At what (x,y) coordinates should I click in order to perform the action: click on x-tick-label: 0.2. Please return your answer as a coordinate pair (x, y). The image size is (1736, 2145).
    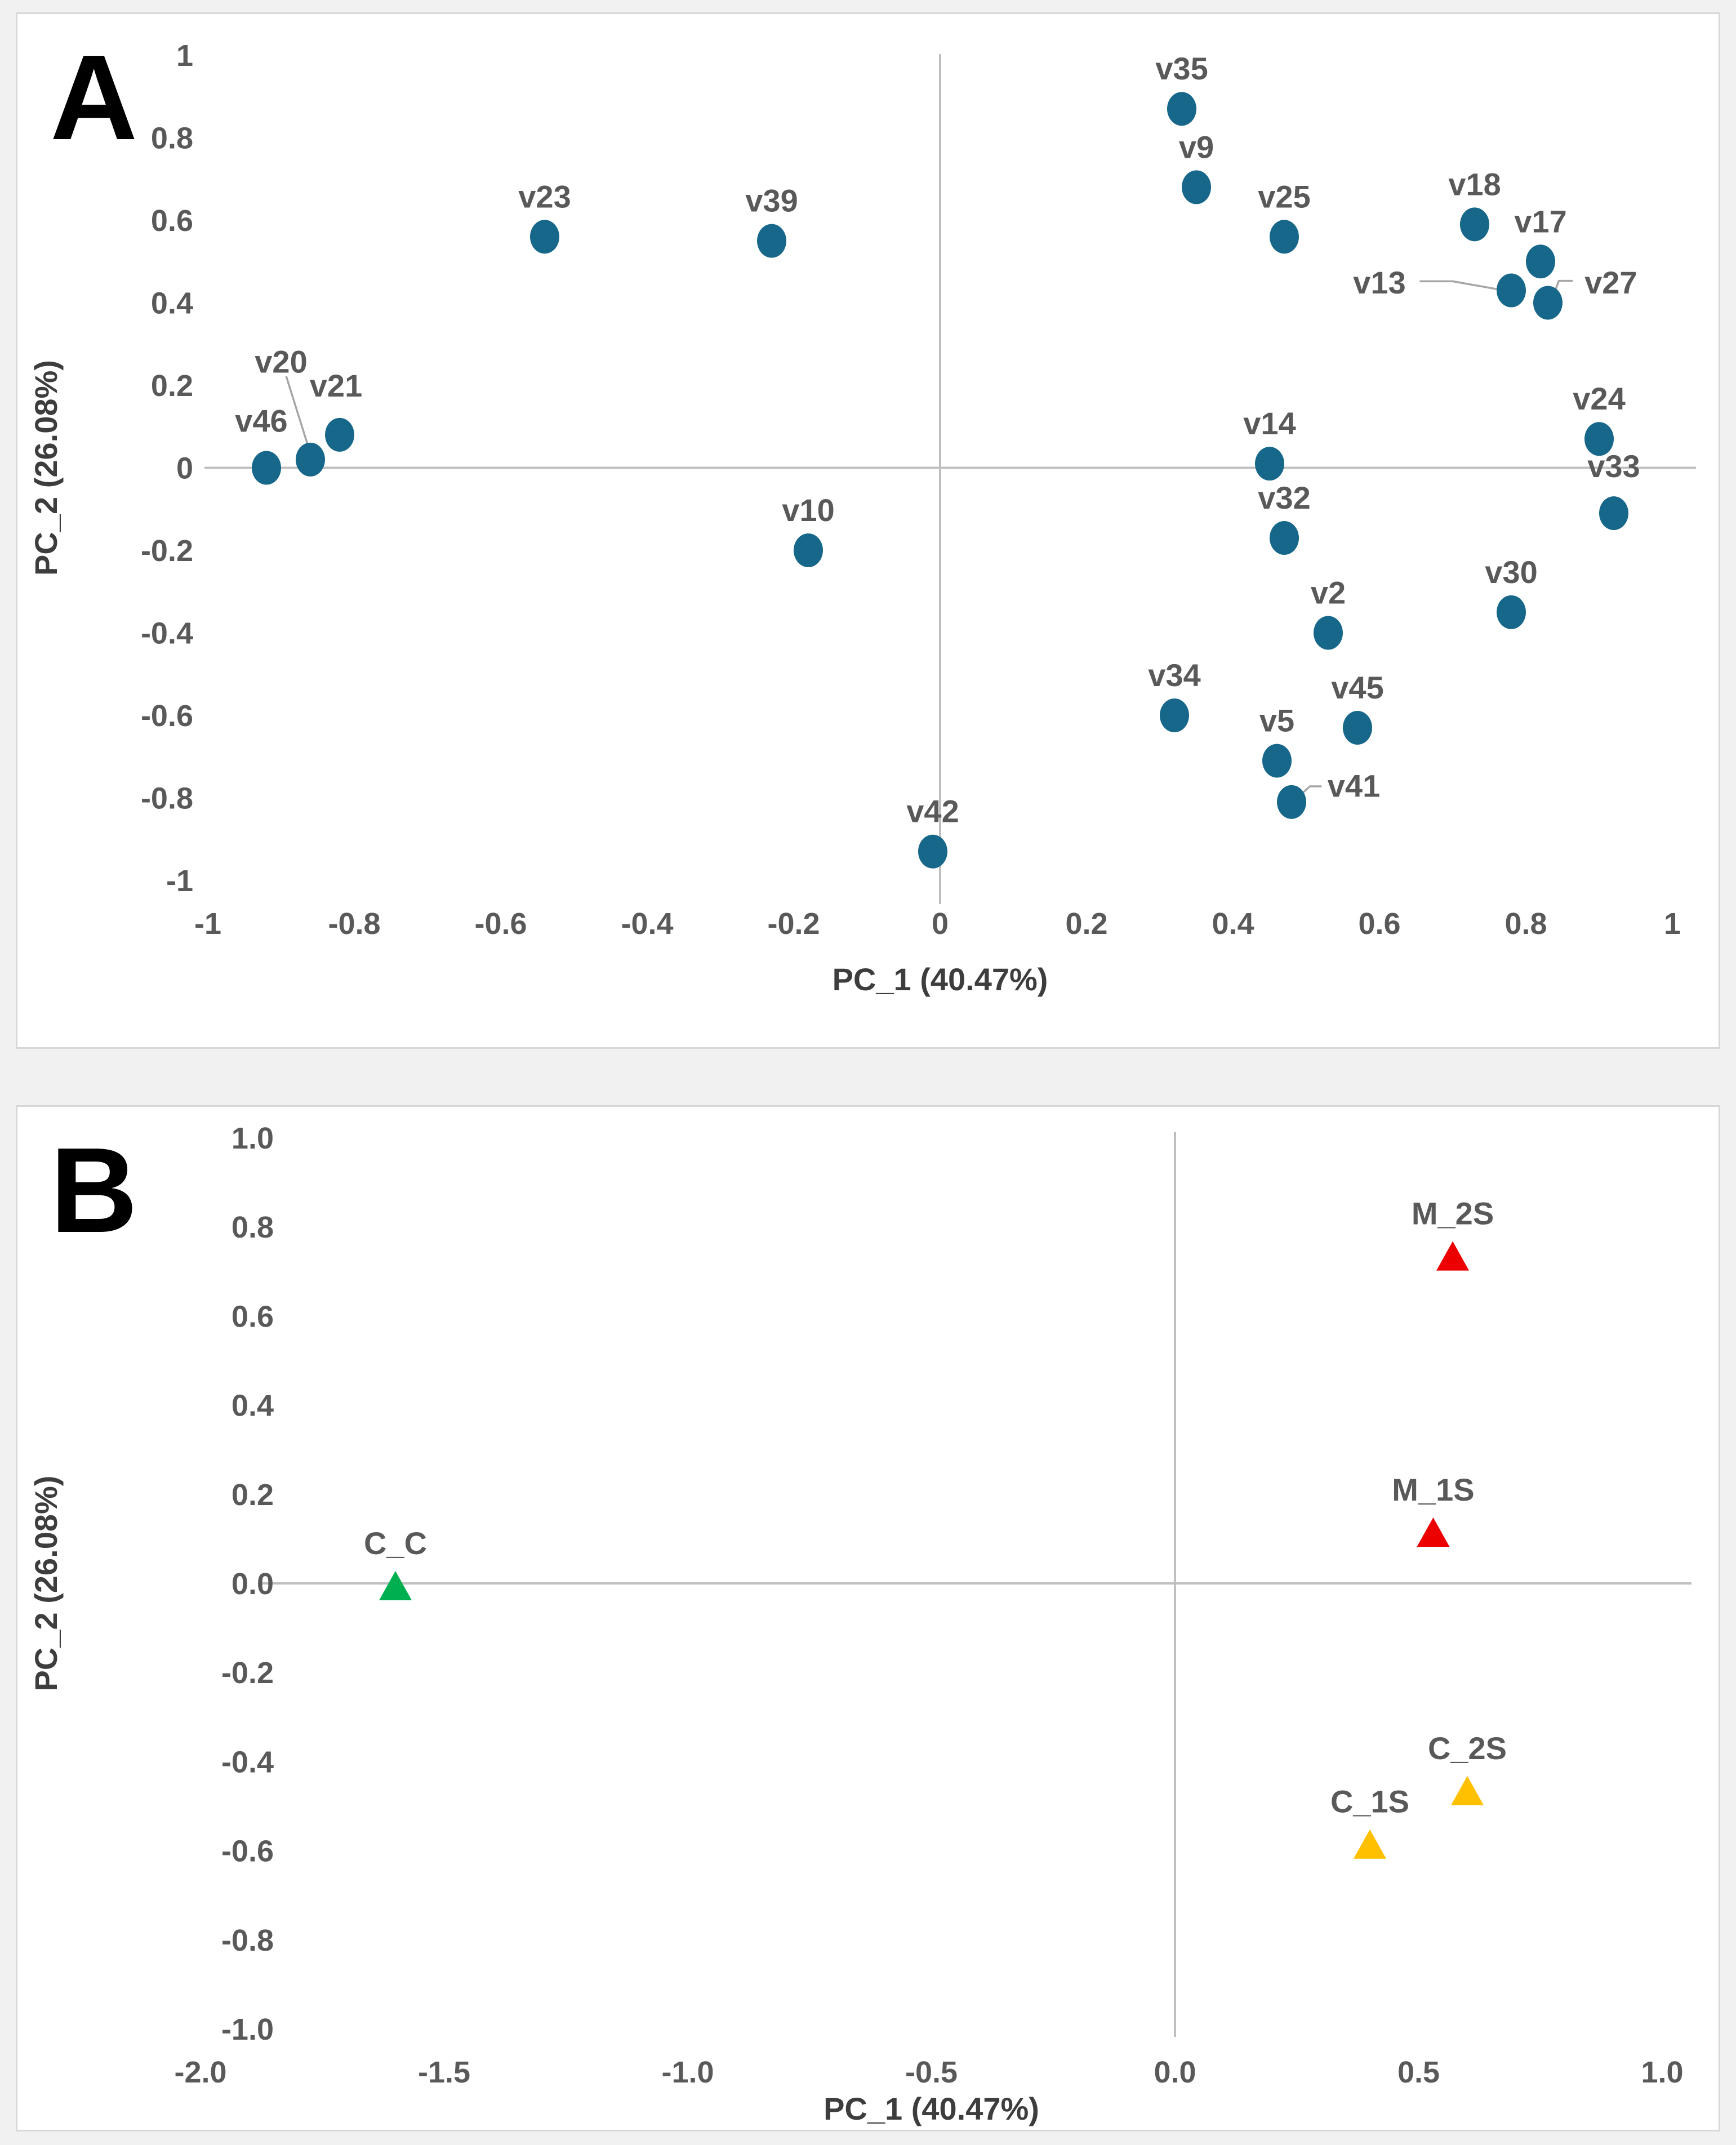
    Looking at the image, I should click on (1086, 924).